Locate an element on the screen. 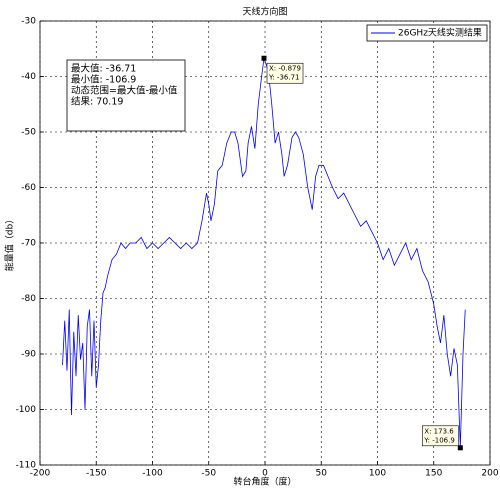  x-tick-label: 0 is located at coordinates (265, 474).